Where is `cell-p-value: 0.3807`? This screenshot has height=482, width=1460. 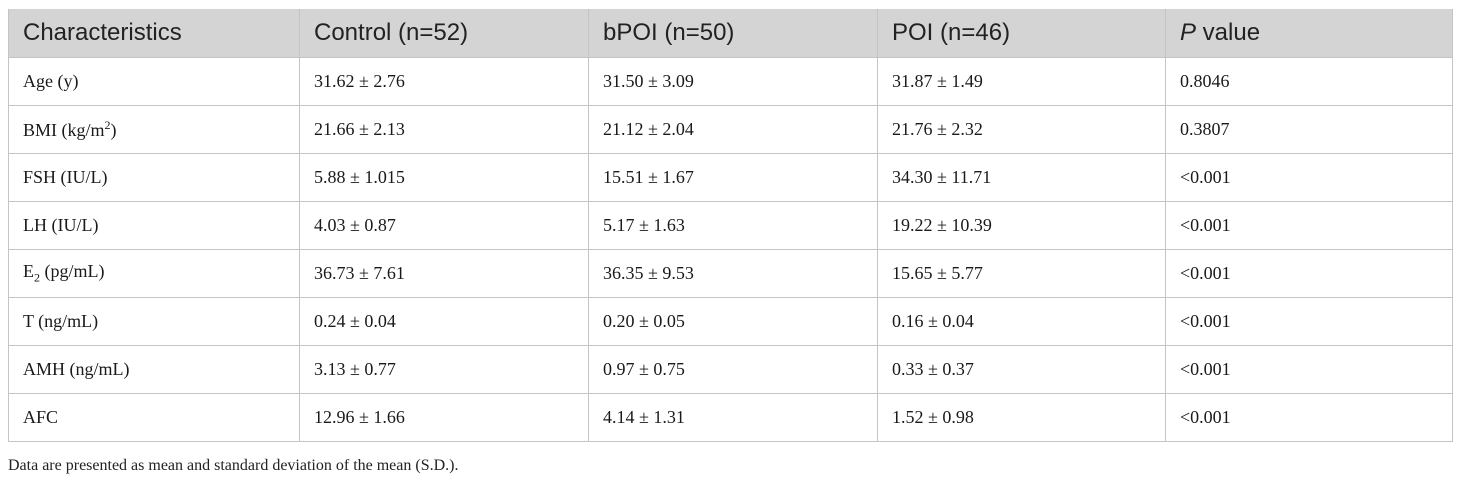 cell-p-value: 0.3807 is located at coordinates (1309, 129).